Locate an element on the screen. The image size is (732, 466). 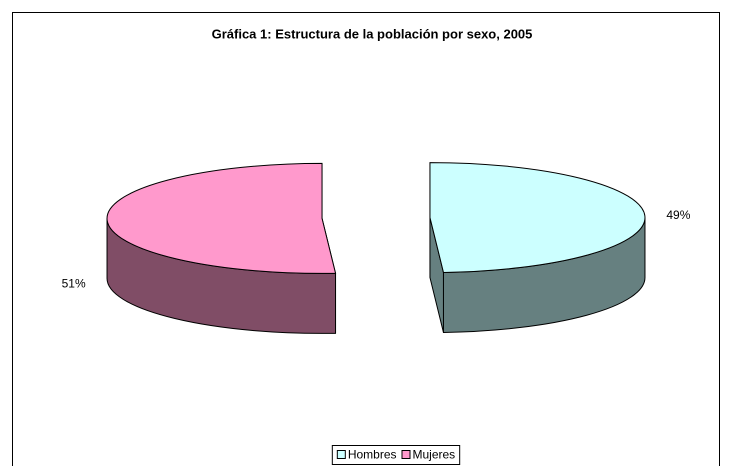
legend-label: Hombres is located at coordinates (372, 455).